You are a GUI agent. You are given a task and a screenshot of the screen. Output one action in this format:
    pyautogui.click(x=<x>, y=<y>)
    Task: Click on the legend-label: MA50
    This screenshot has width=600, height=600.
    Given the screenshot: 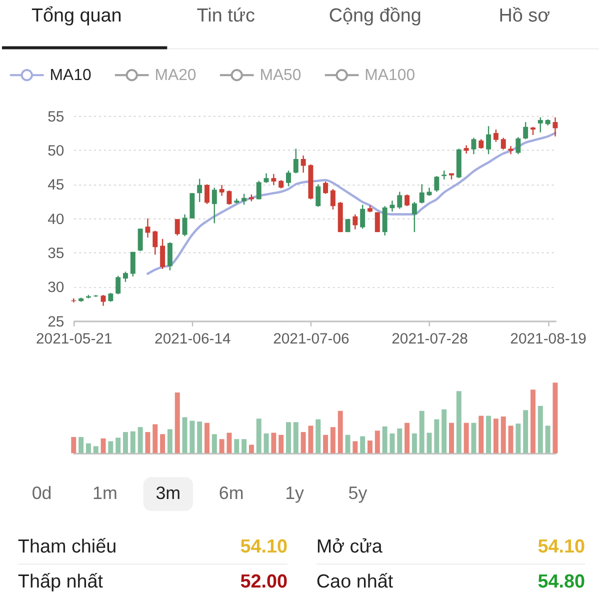 What is the action you would take?
    pyautogui.click(x=281, y=75)
    